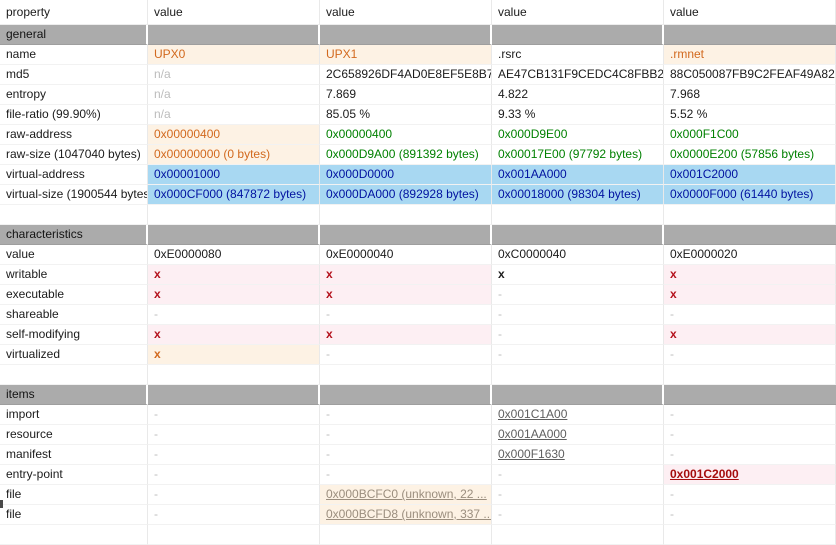  Describe the element at coordinates (578, 435) in the screenshot. I see `value-link-cell: 0x001AA000` at that location.